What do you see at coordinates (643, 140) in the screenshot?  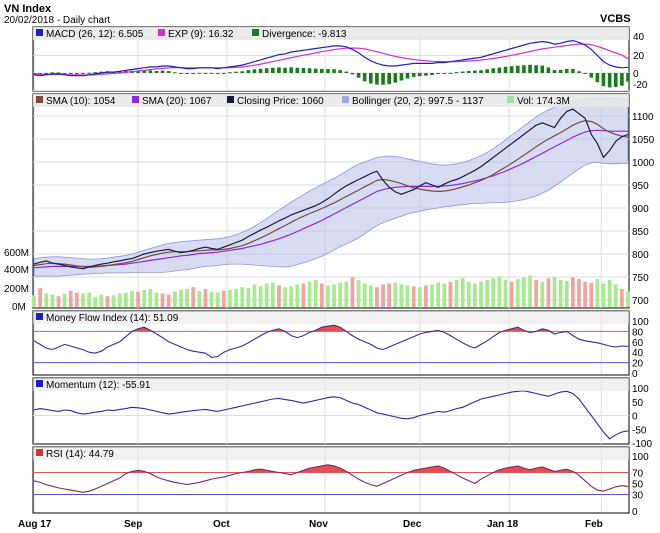 I see `price-tick: 1050` at bounding box center [643, 140].